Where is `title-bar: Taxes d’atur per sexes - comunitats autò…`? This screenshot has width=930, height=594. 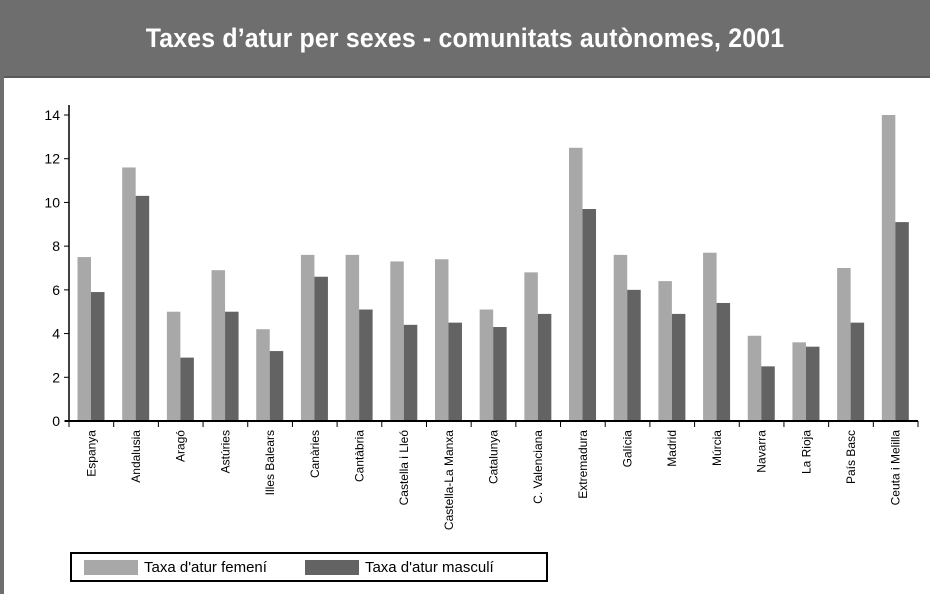
title-bar: Taxes d’atur per sexes - comunitats autò… is located at coordinates (465, 38).